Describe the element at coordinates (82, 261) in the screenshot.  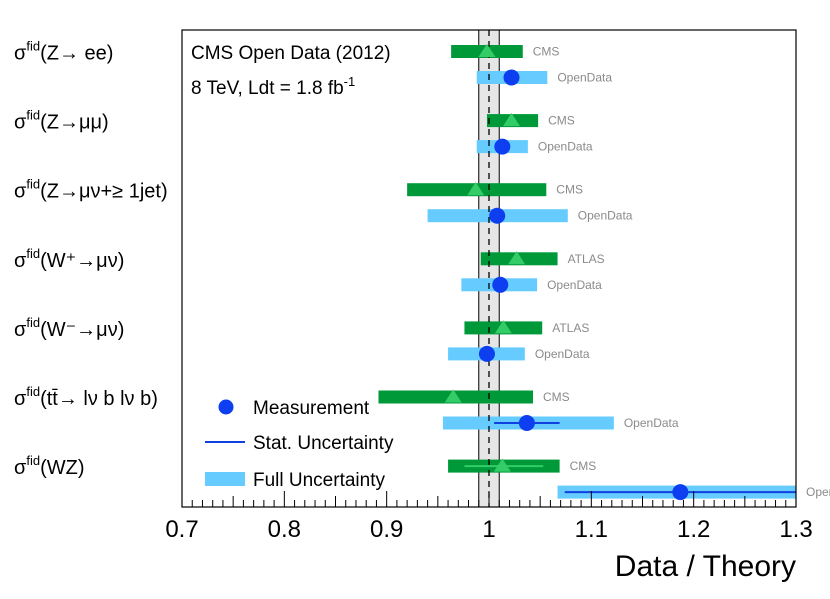
I see `process-label-text: (W⁺→μν)` at that location.